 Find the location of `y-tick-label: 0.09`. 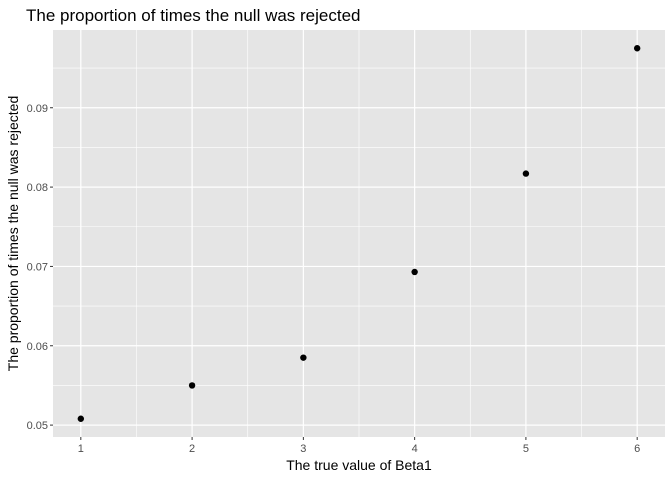

y-tick-label: 0.09 is located at coordinates (37, 109).